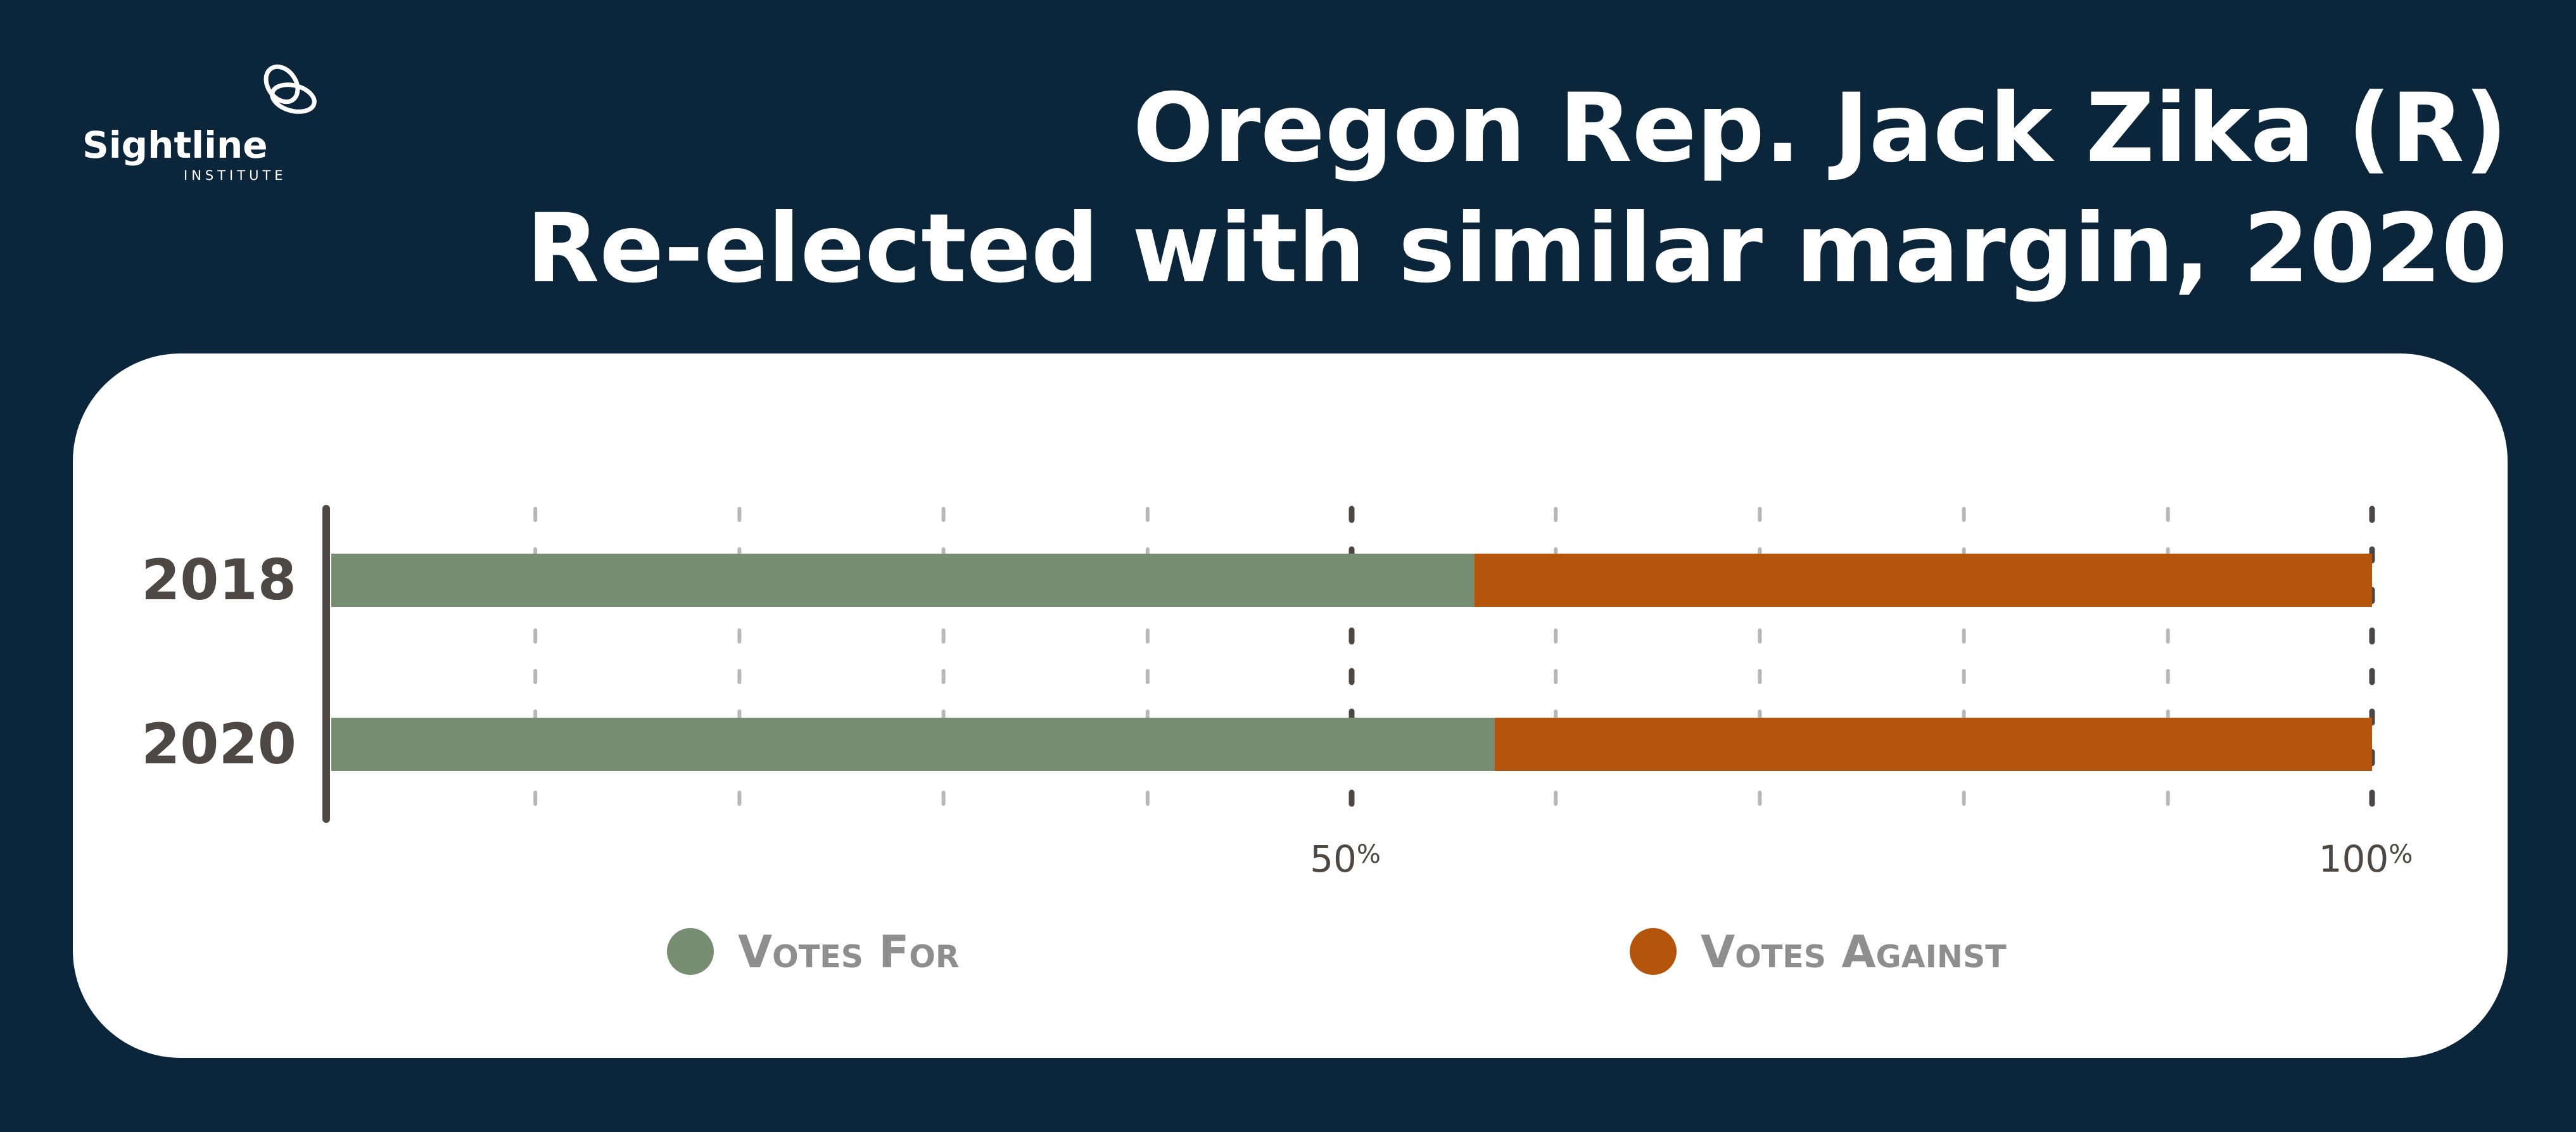  Describe the element at coordinates (1517, 249) in the screenshot. I see `title-line-2: Re-elected with similar margin, 2020` at that location.